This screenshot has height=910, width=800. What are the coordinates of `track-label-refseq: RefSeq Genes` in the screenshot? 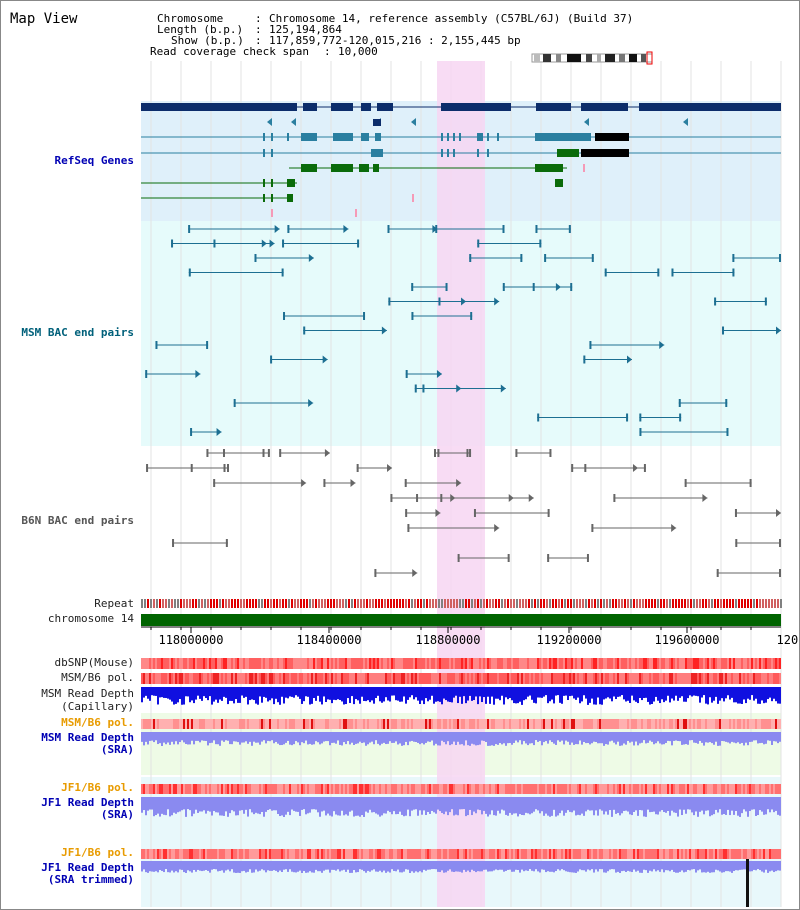 It's located at (94, 160).